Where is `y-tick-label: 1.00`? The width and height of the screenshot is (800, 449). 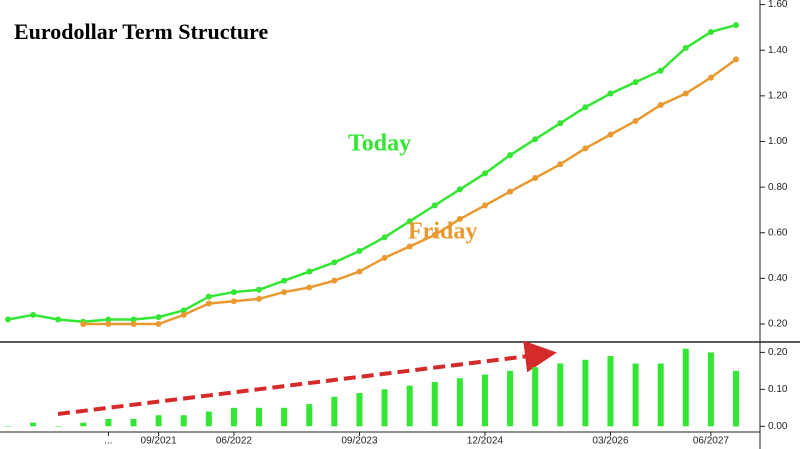
y-tick-label: 1.00 is located at coordinates (778, 141).